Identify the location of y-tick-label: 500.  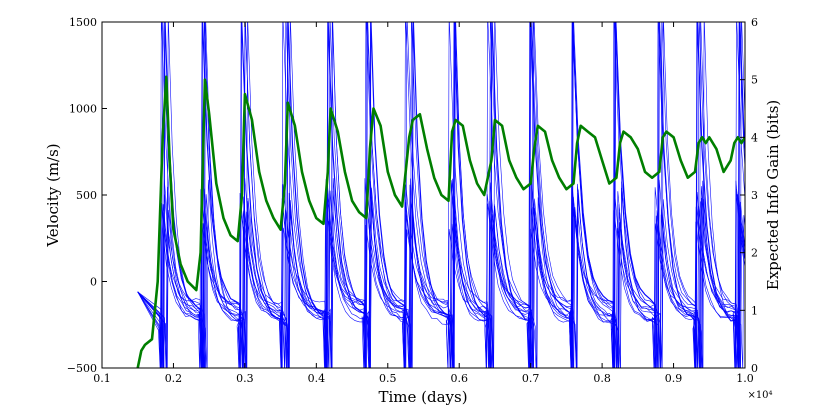
(86, 195).